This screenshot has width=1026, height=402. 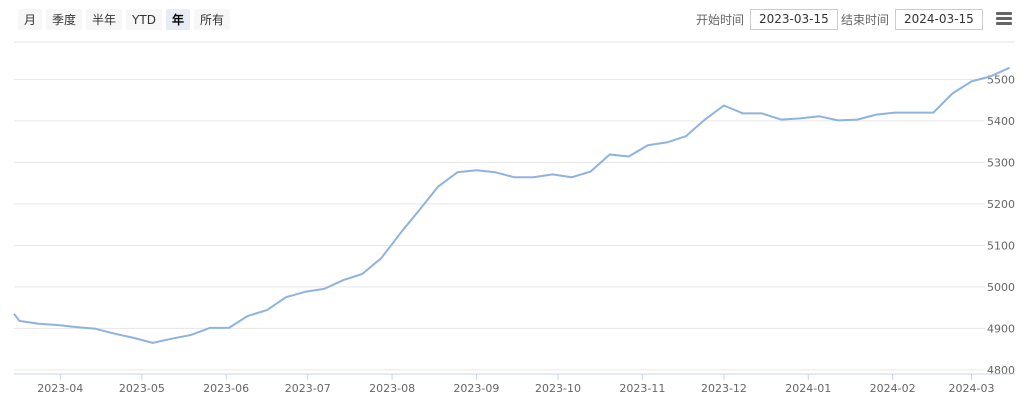 What do you see at coordinates (124, 19) in the screenshot?
I see `range-selector: 月 季度 半年 YTD 年 所有` at bounding box center [124, 19].